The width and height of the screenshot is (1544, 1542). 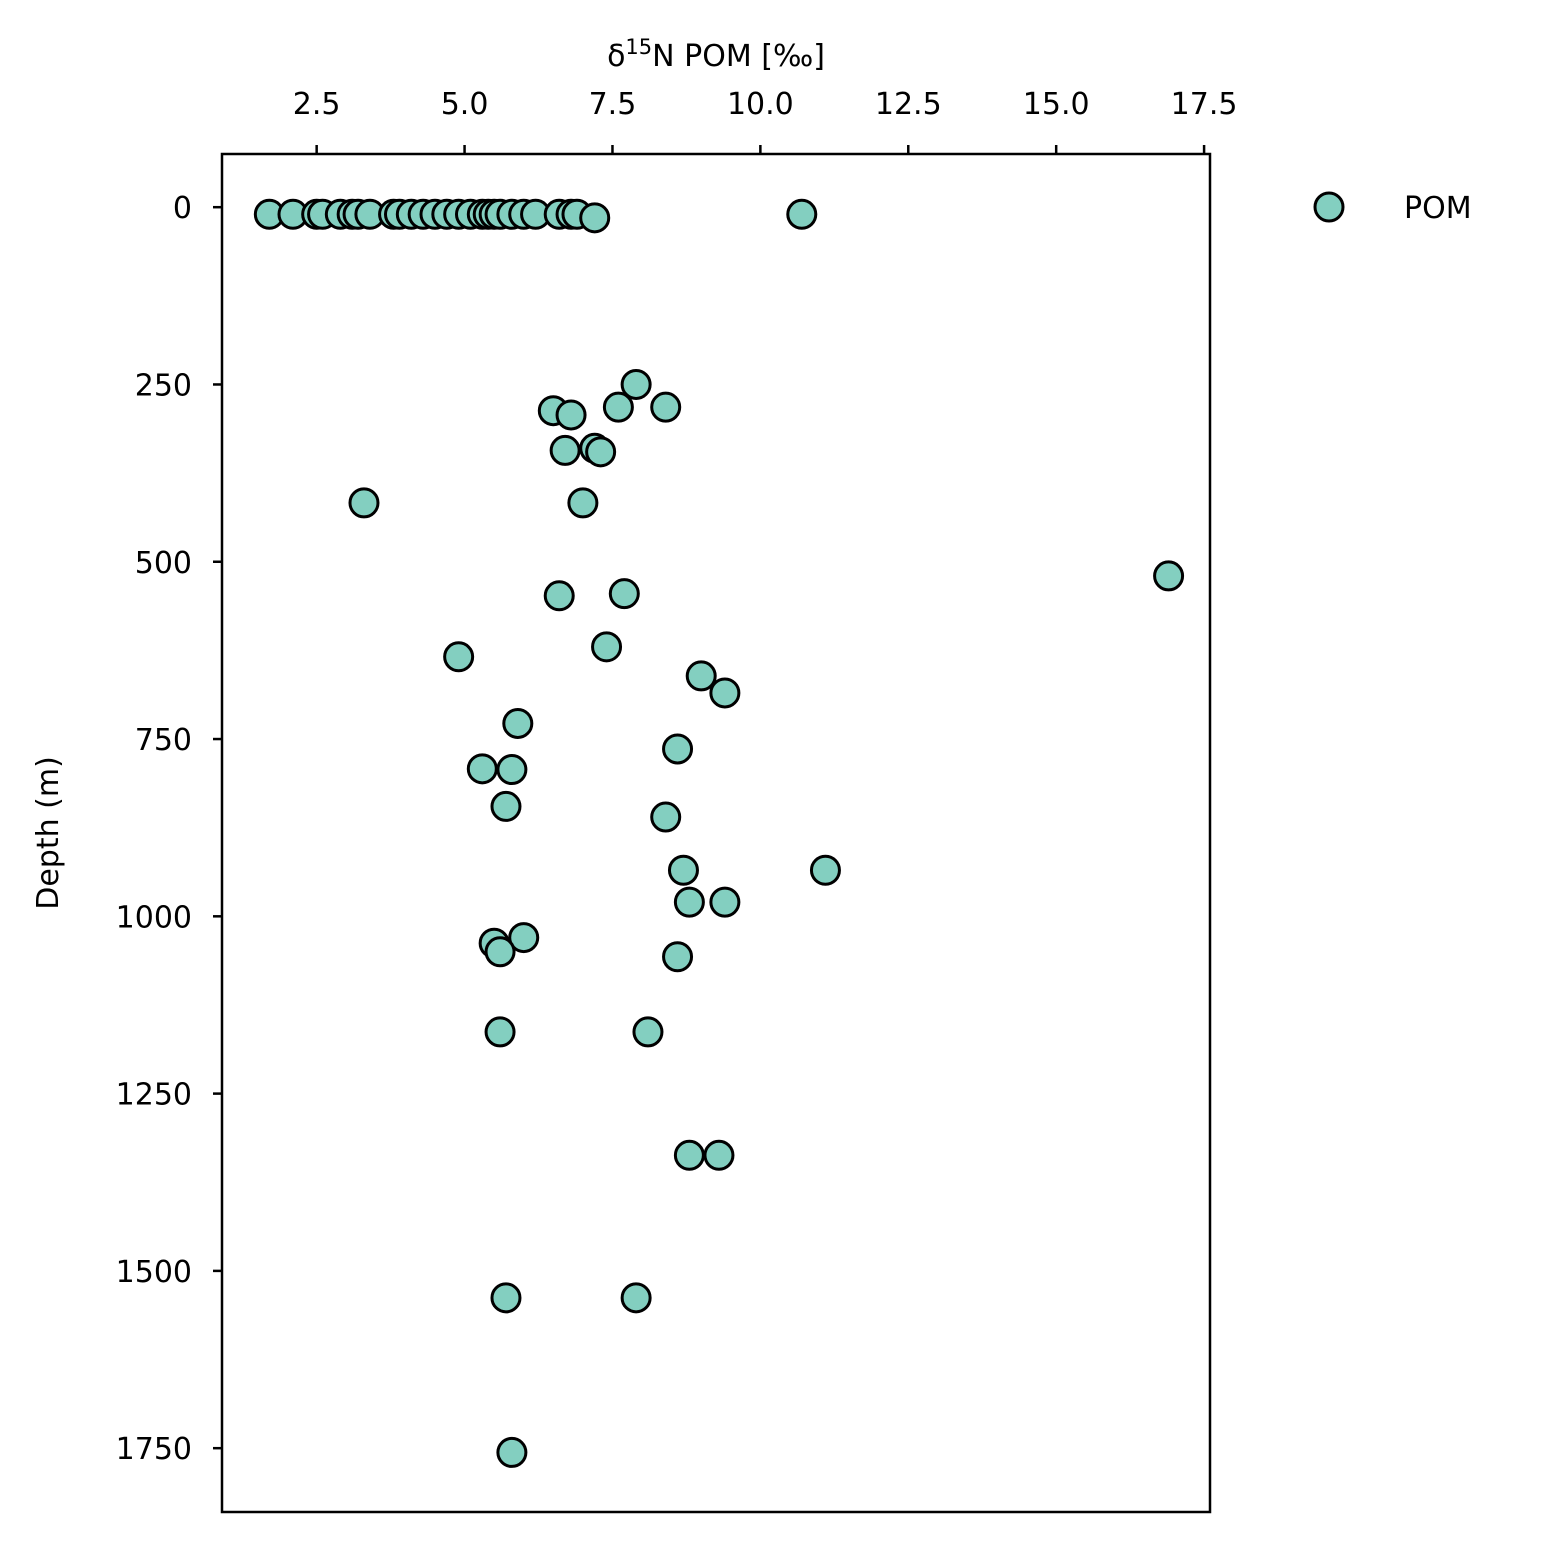 I want to click on x-tick-labels: 2.5 5.0 7.5 10.0 12.5 15.0 17.5, so click(x=765, y=104).